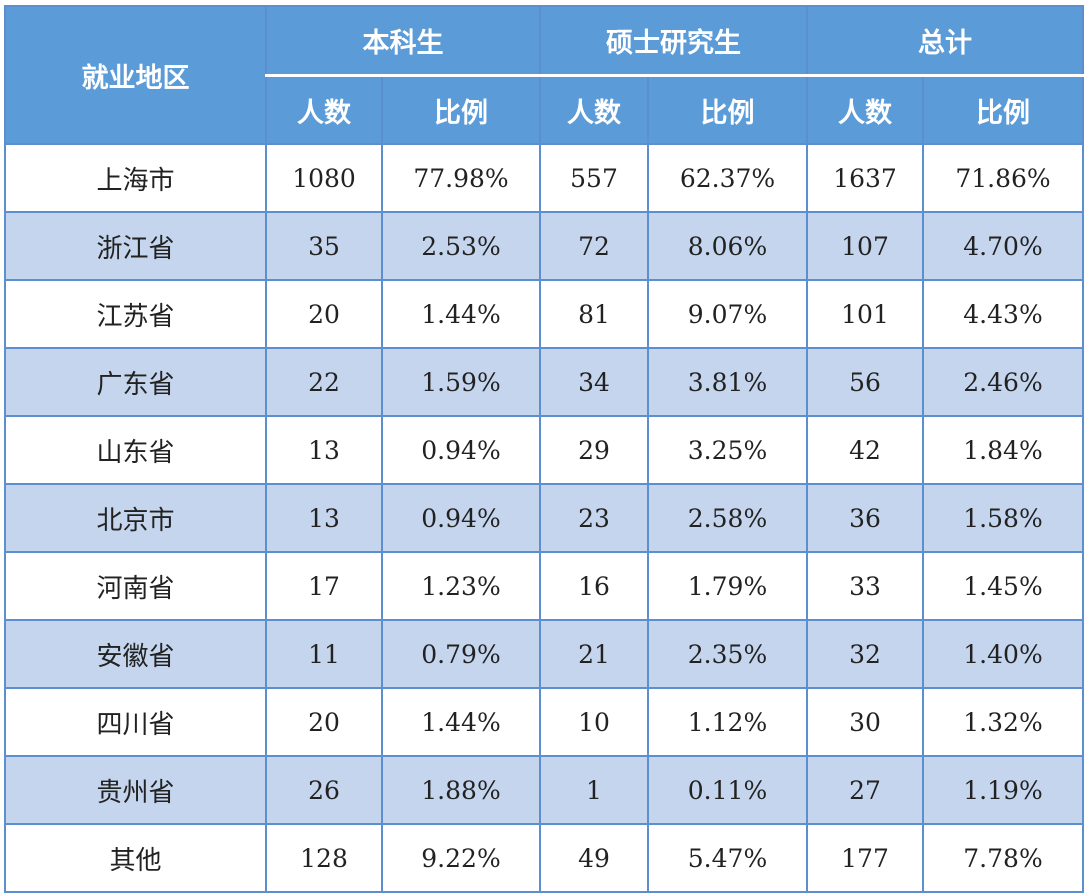 This screenshot has width=1086, height=896. I want to click on region-cell: 河南省, so click(135, 586).